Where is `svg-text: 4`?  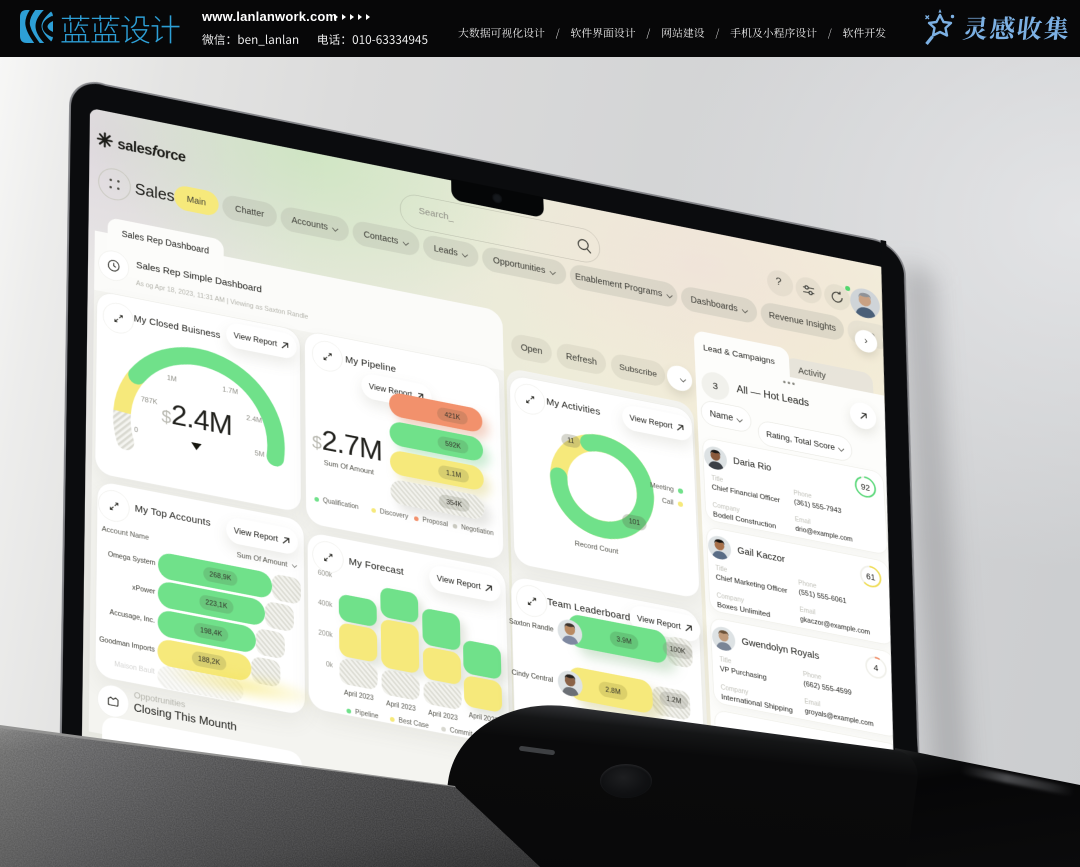 svg-text: 4 is located at coordinates (876, 668).